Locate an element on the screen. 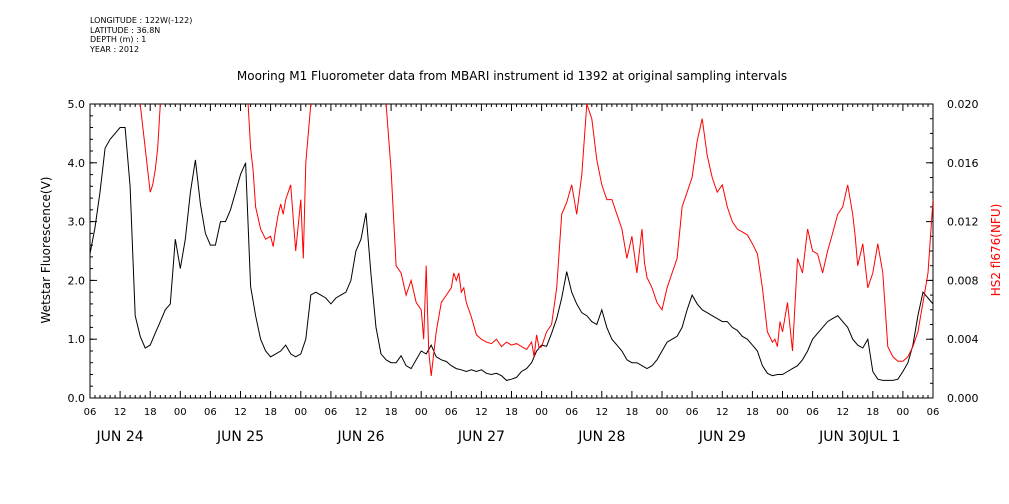 This screenshot has height=504, width=1009. y-left-tick-label: 1.0 is located at coordinates (77, 339).